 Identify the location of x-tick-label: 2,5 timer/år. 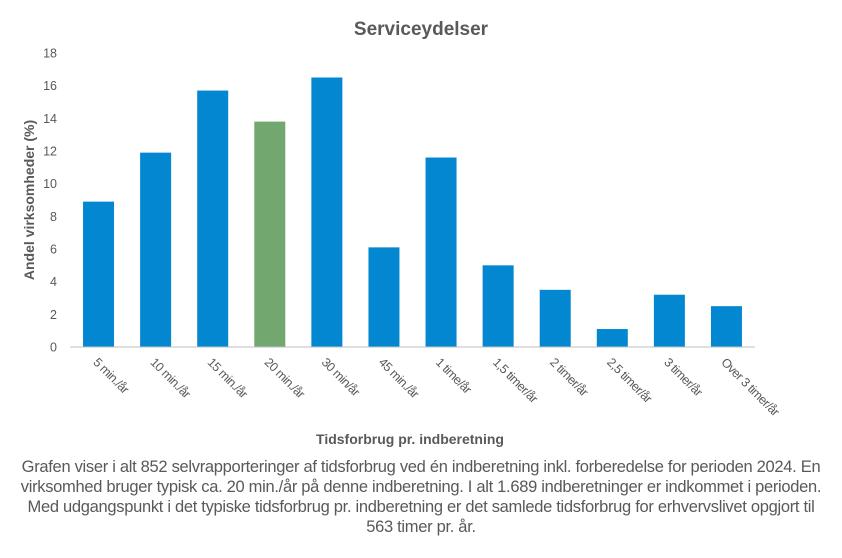
(629, 380).